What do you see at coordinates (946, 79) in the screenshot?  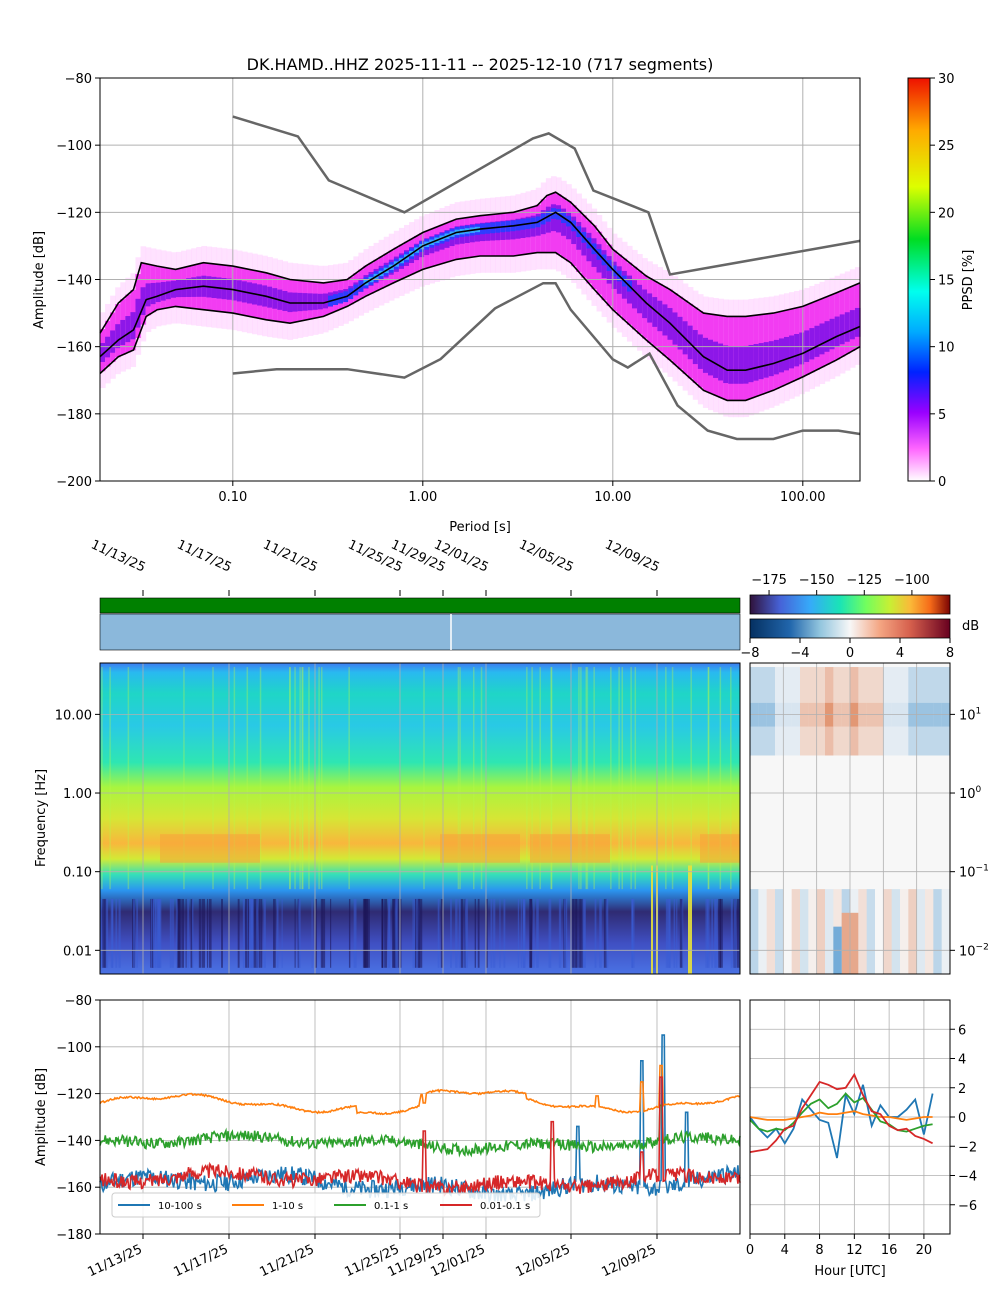 I see `ppsd-cbar-tick-label: 30` at bounding box center [946, 79].